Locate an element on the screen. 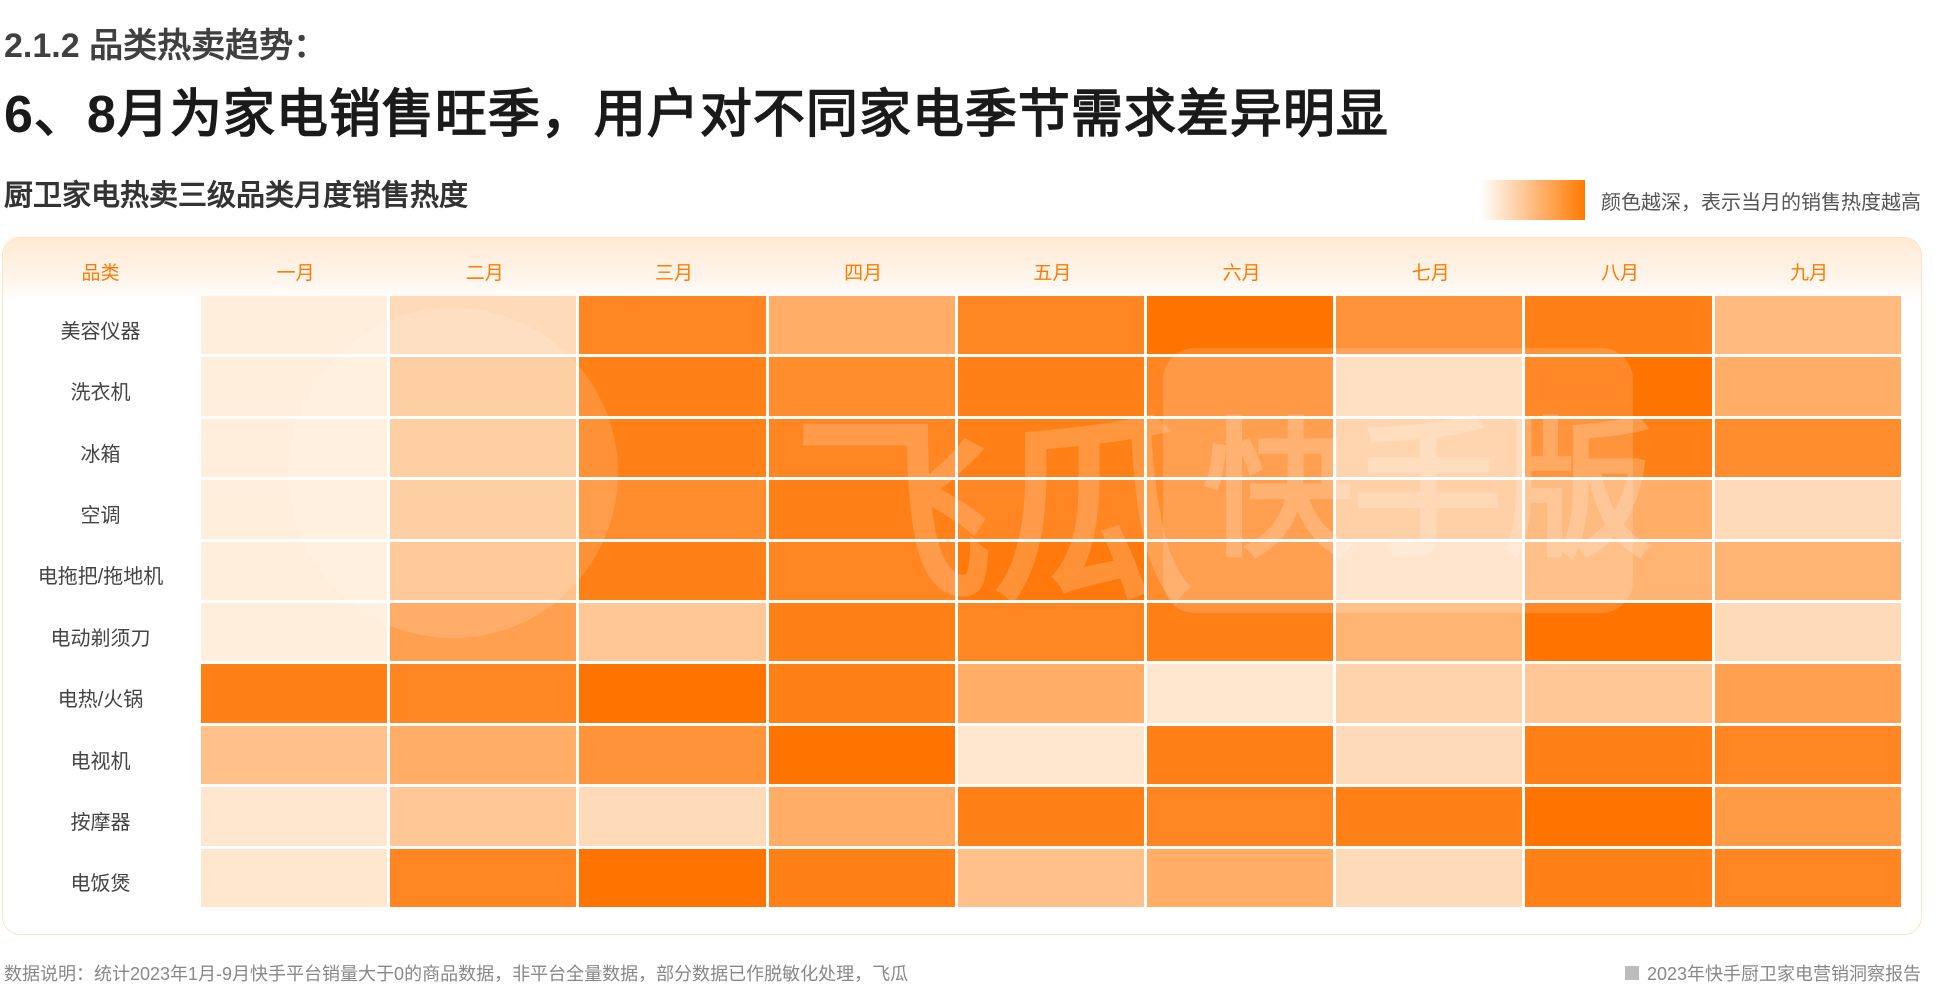 This screenshot has height=997, width=1935. column-header: 三月 is located at coordinates (673, 273).